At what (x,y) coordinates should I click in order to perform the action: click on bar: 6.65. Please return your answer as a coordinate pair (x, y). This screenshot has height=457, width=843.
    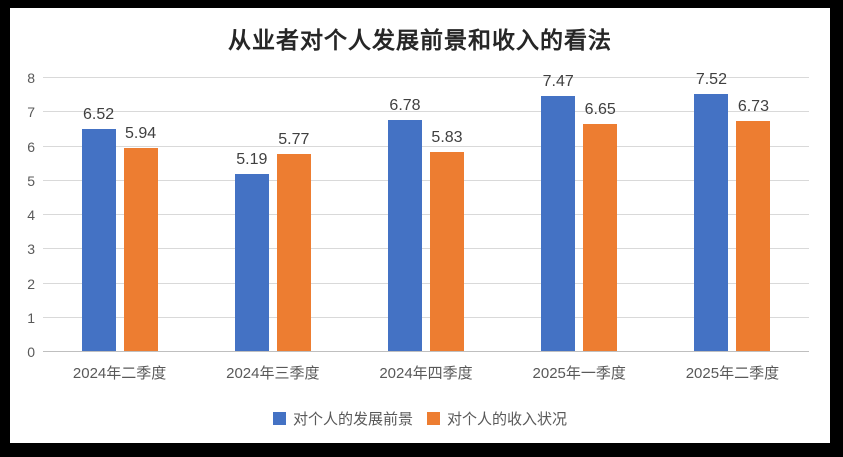
    Looking at the image, I should click on (600, 226).